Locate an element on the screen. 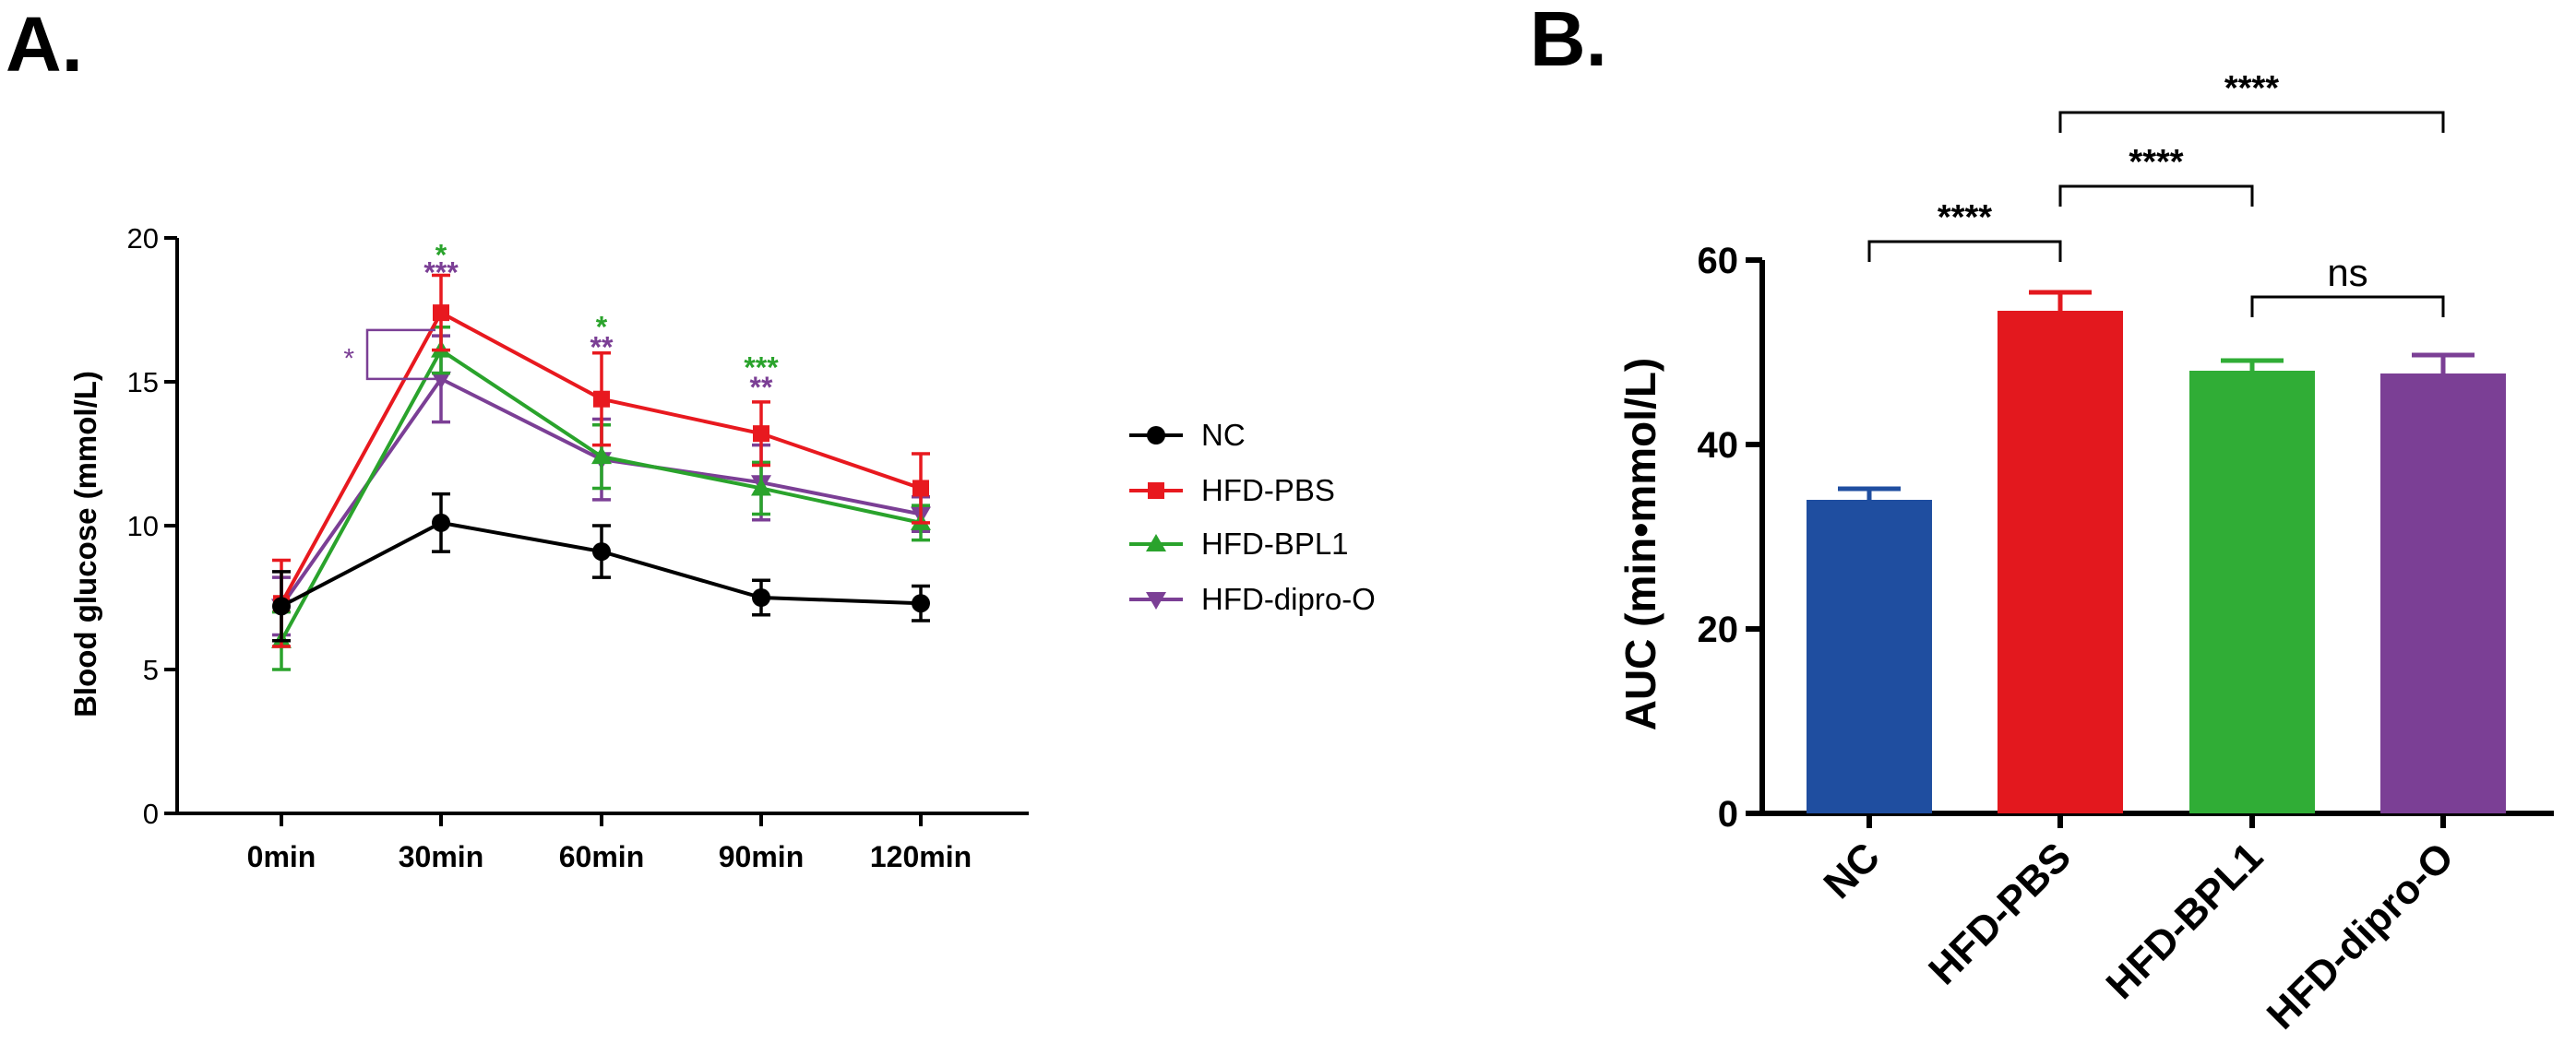 This screenshot has height=1055, width=2576. x-tick-label-30min: 30min is located at coordinates (441, 857).